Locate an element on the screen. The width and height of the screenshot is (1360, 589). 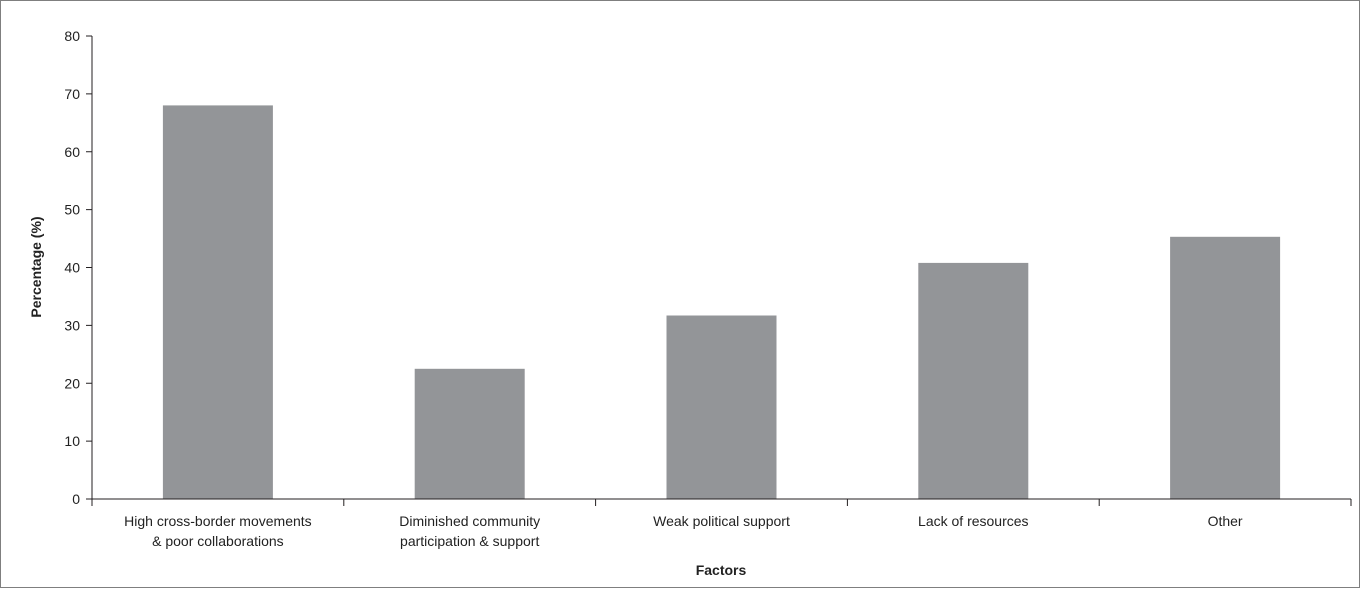
y-tick-label-60: 60 is located at coordinates (72, 152).